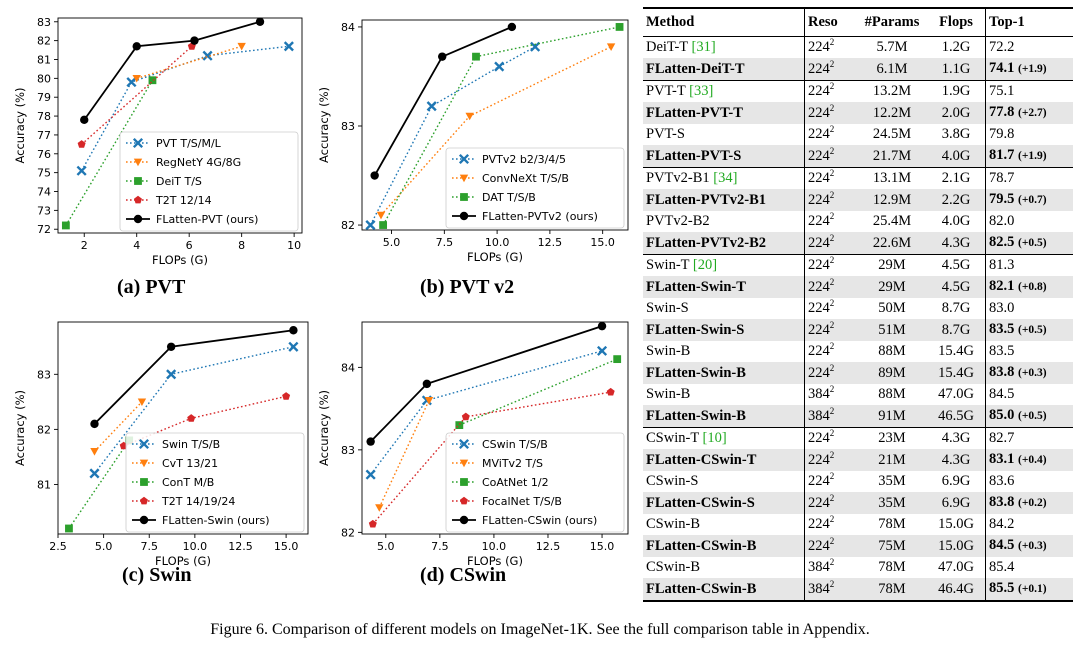 The image size is (1080, 648). I want to click on table-row: PVTv2-B1 [34] 2242 13.1M 2.1G 78.7, so click(858, 178).